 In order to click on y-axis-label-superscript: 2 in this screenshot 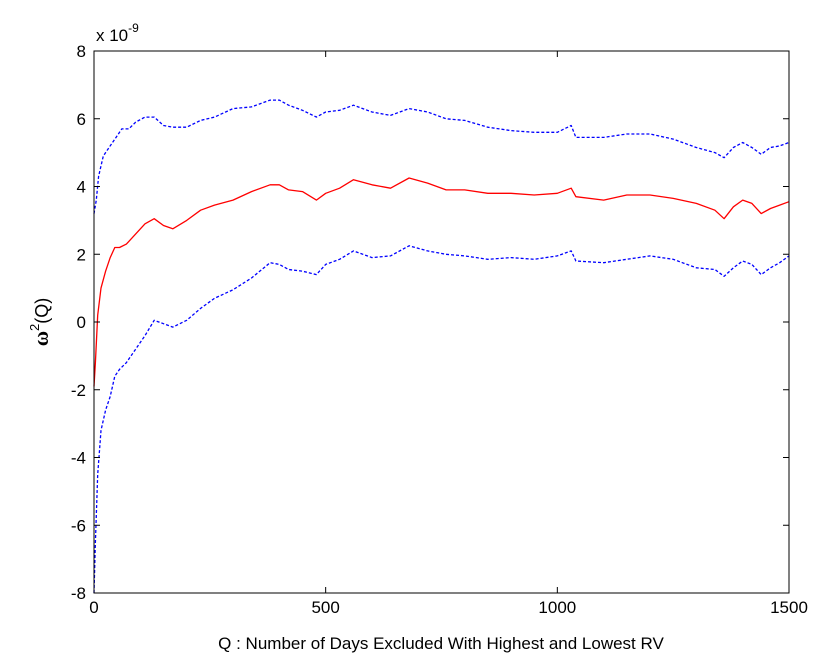, I will do `click(34, 327)`.